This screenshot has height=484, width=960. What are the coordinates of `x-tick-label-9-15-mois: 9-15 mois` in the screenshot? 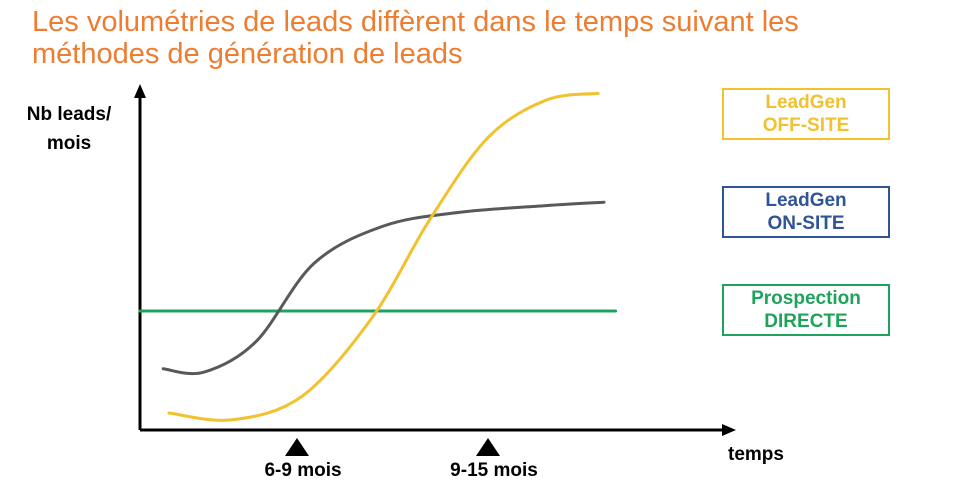 It's located at (494, 470).